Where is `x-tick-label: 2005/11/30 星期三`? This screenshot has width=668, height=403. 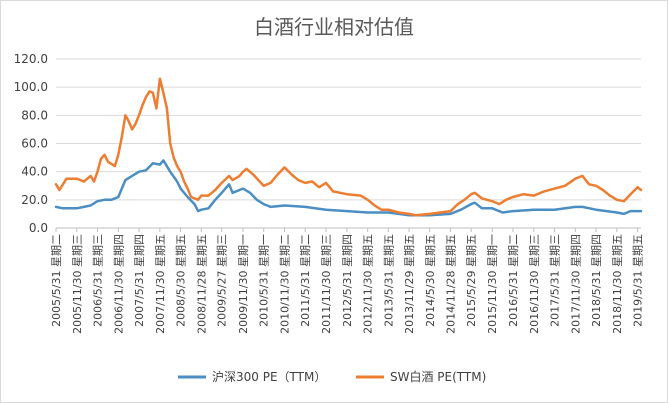 x-tick-label: 2005/11/30 星期三 is located at coordinates (77, 284).